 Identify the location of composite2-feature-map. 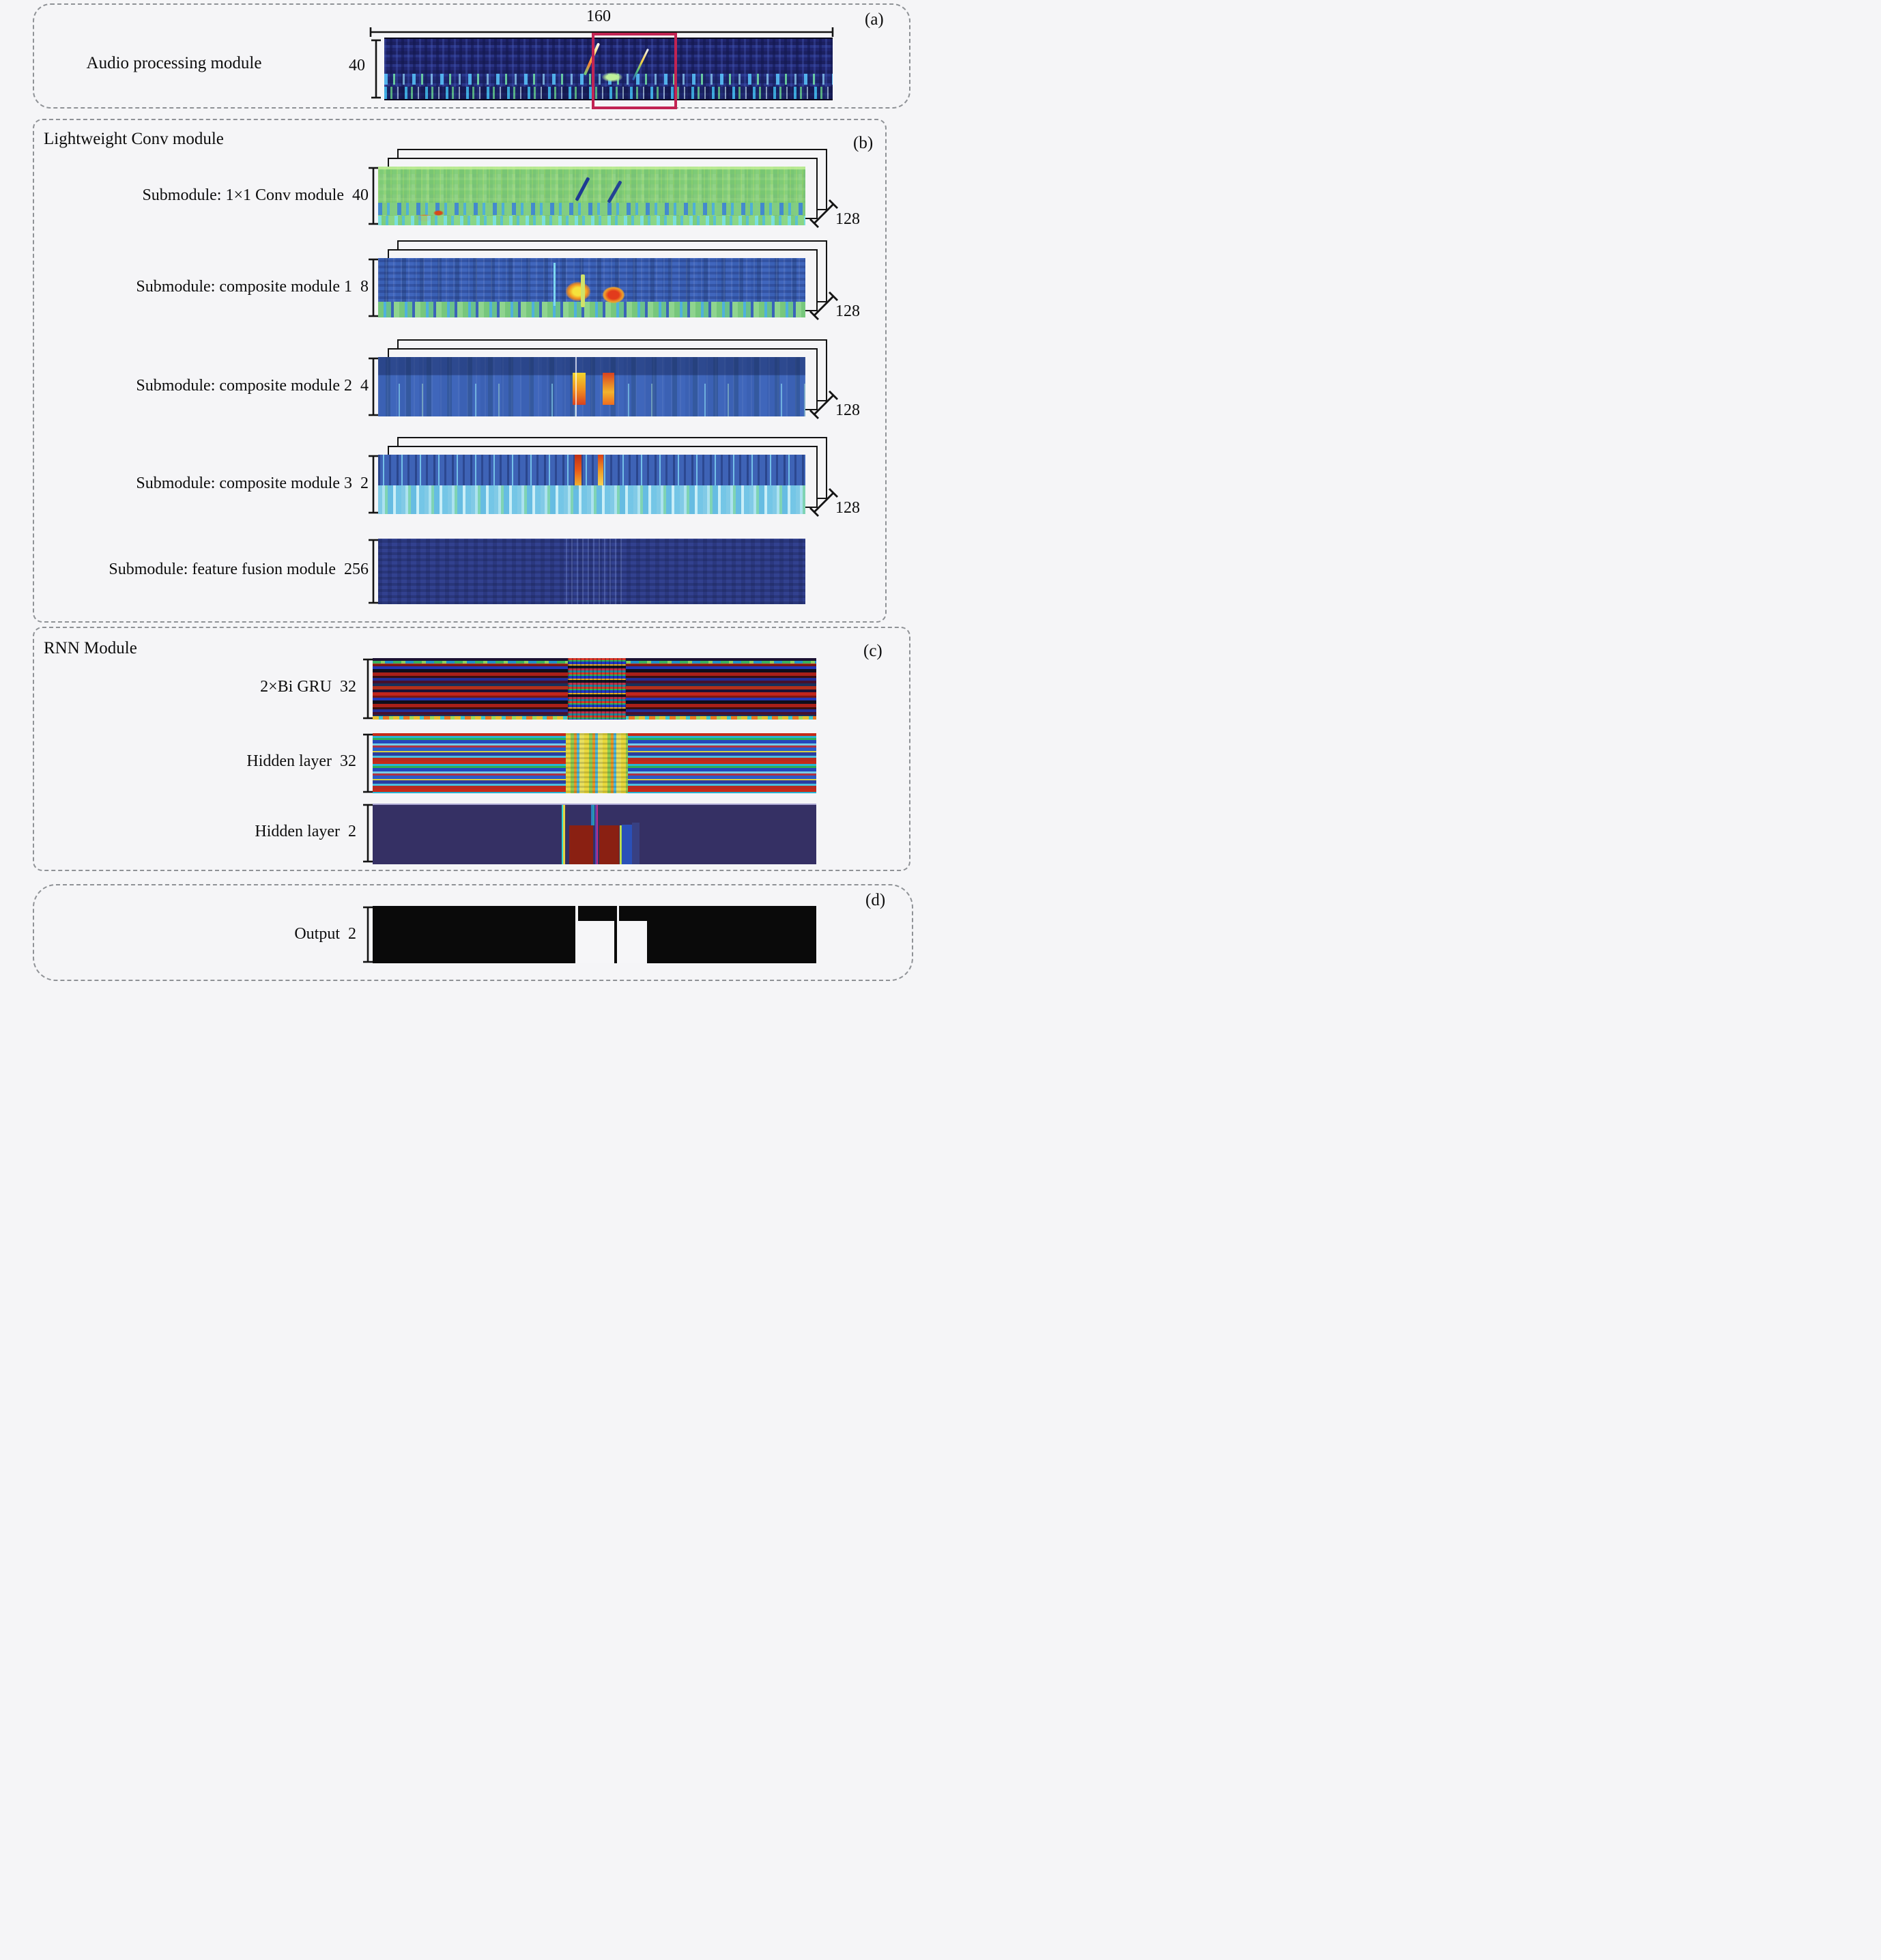
(591, 386).